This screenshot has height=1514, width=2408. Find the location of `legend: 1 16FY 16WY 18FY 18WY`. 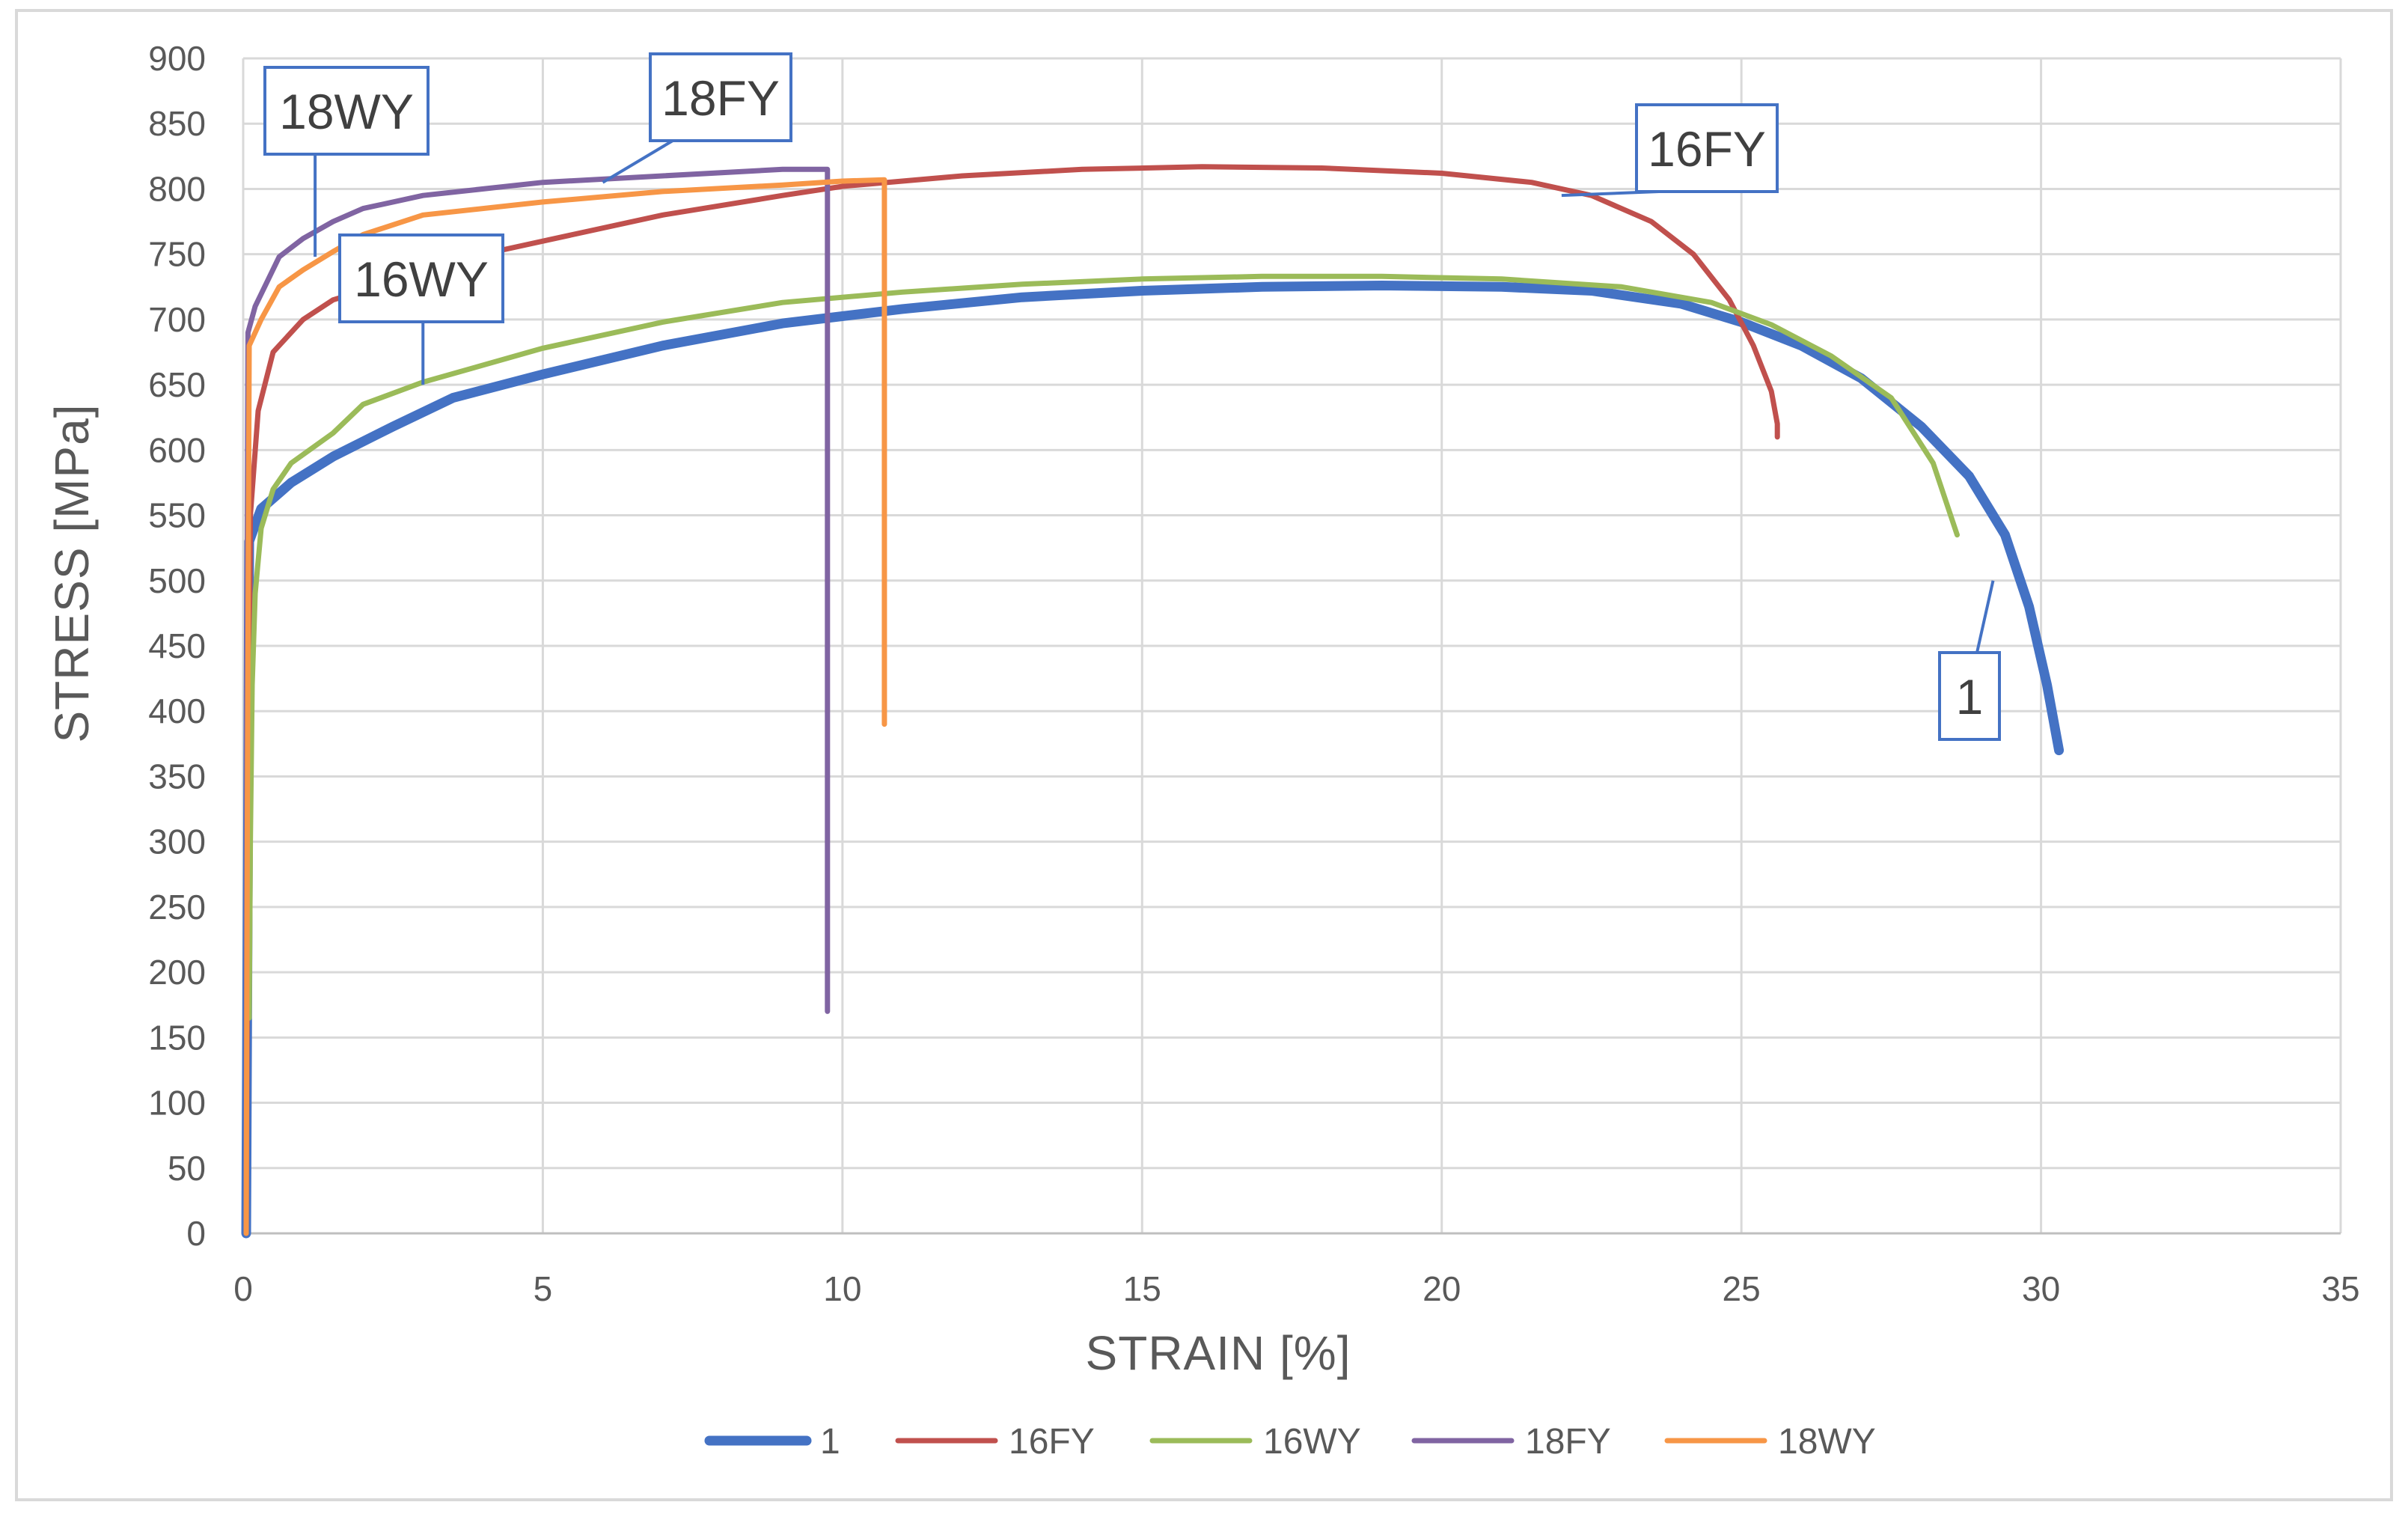

legend: 1 16FY 16WY 18FY 18WY is located at coordinates (1290, 1442).